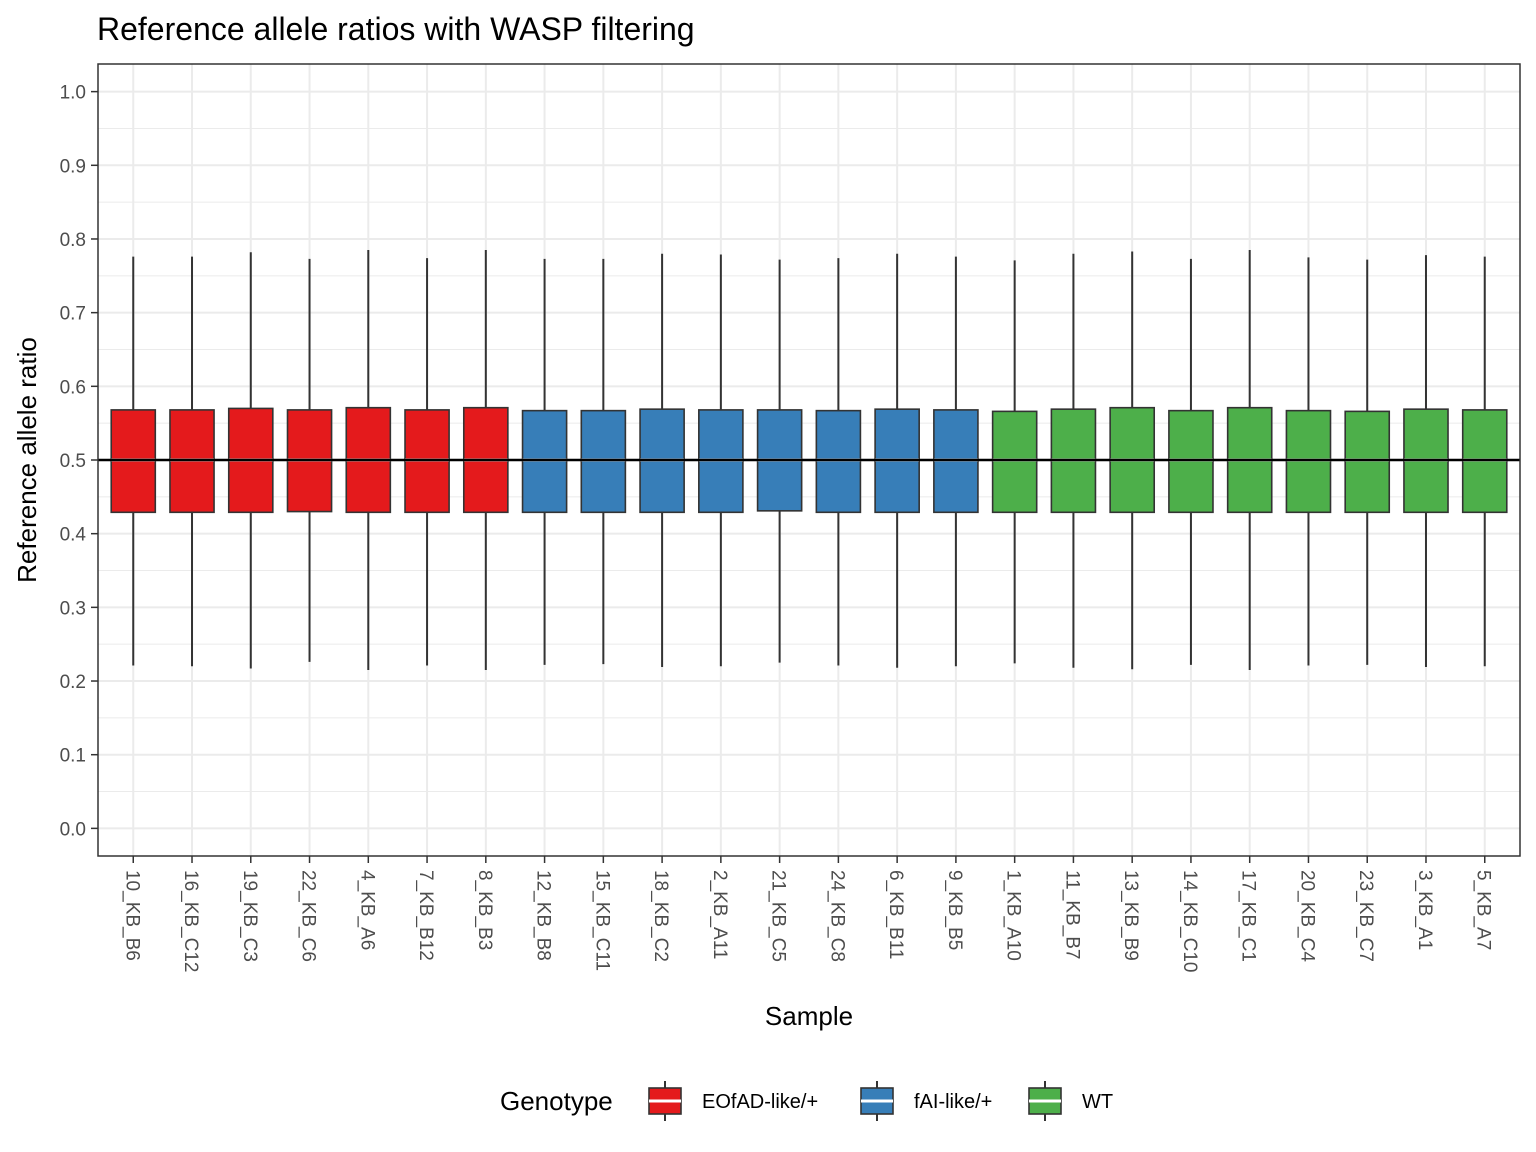  I want to click on box-12_KB_B8, so click(544, 461).